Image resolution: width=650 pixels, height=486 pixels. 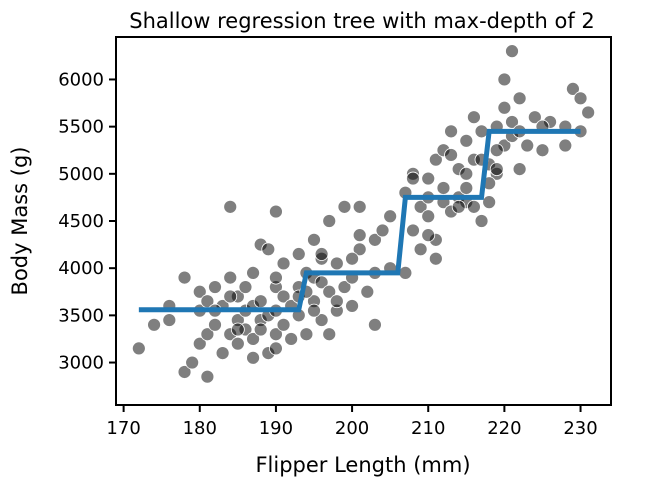 I want to click on y-axis: 3000 3500 4000 4500 5000 5500 6000, so click(x=87, y=221).